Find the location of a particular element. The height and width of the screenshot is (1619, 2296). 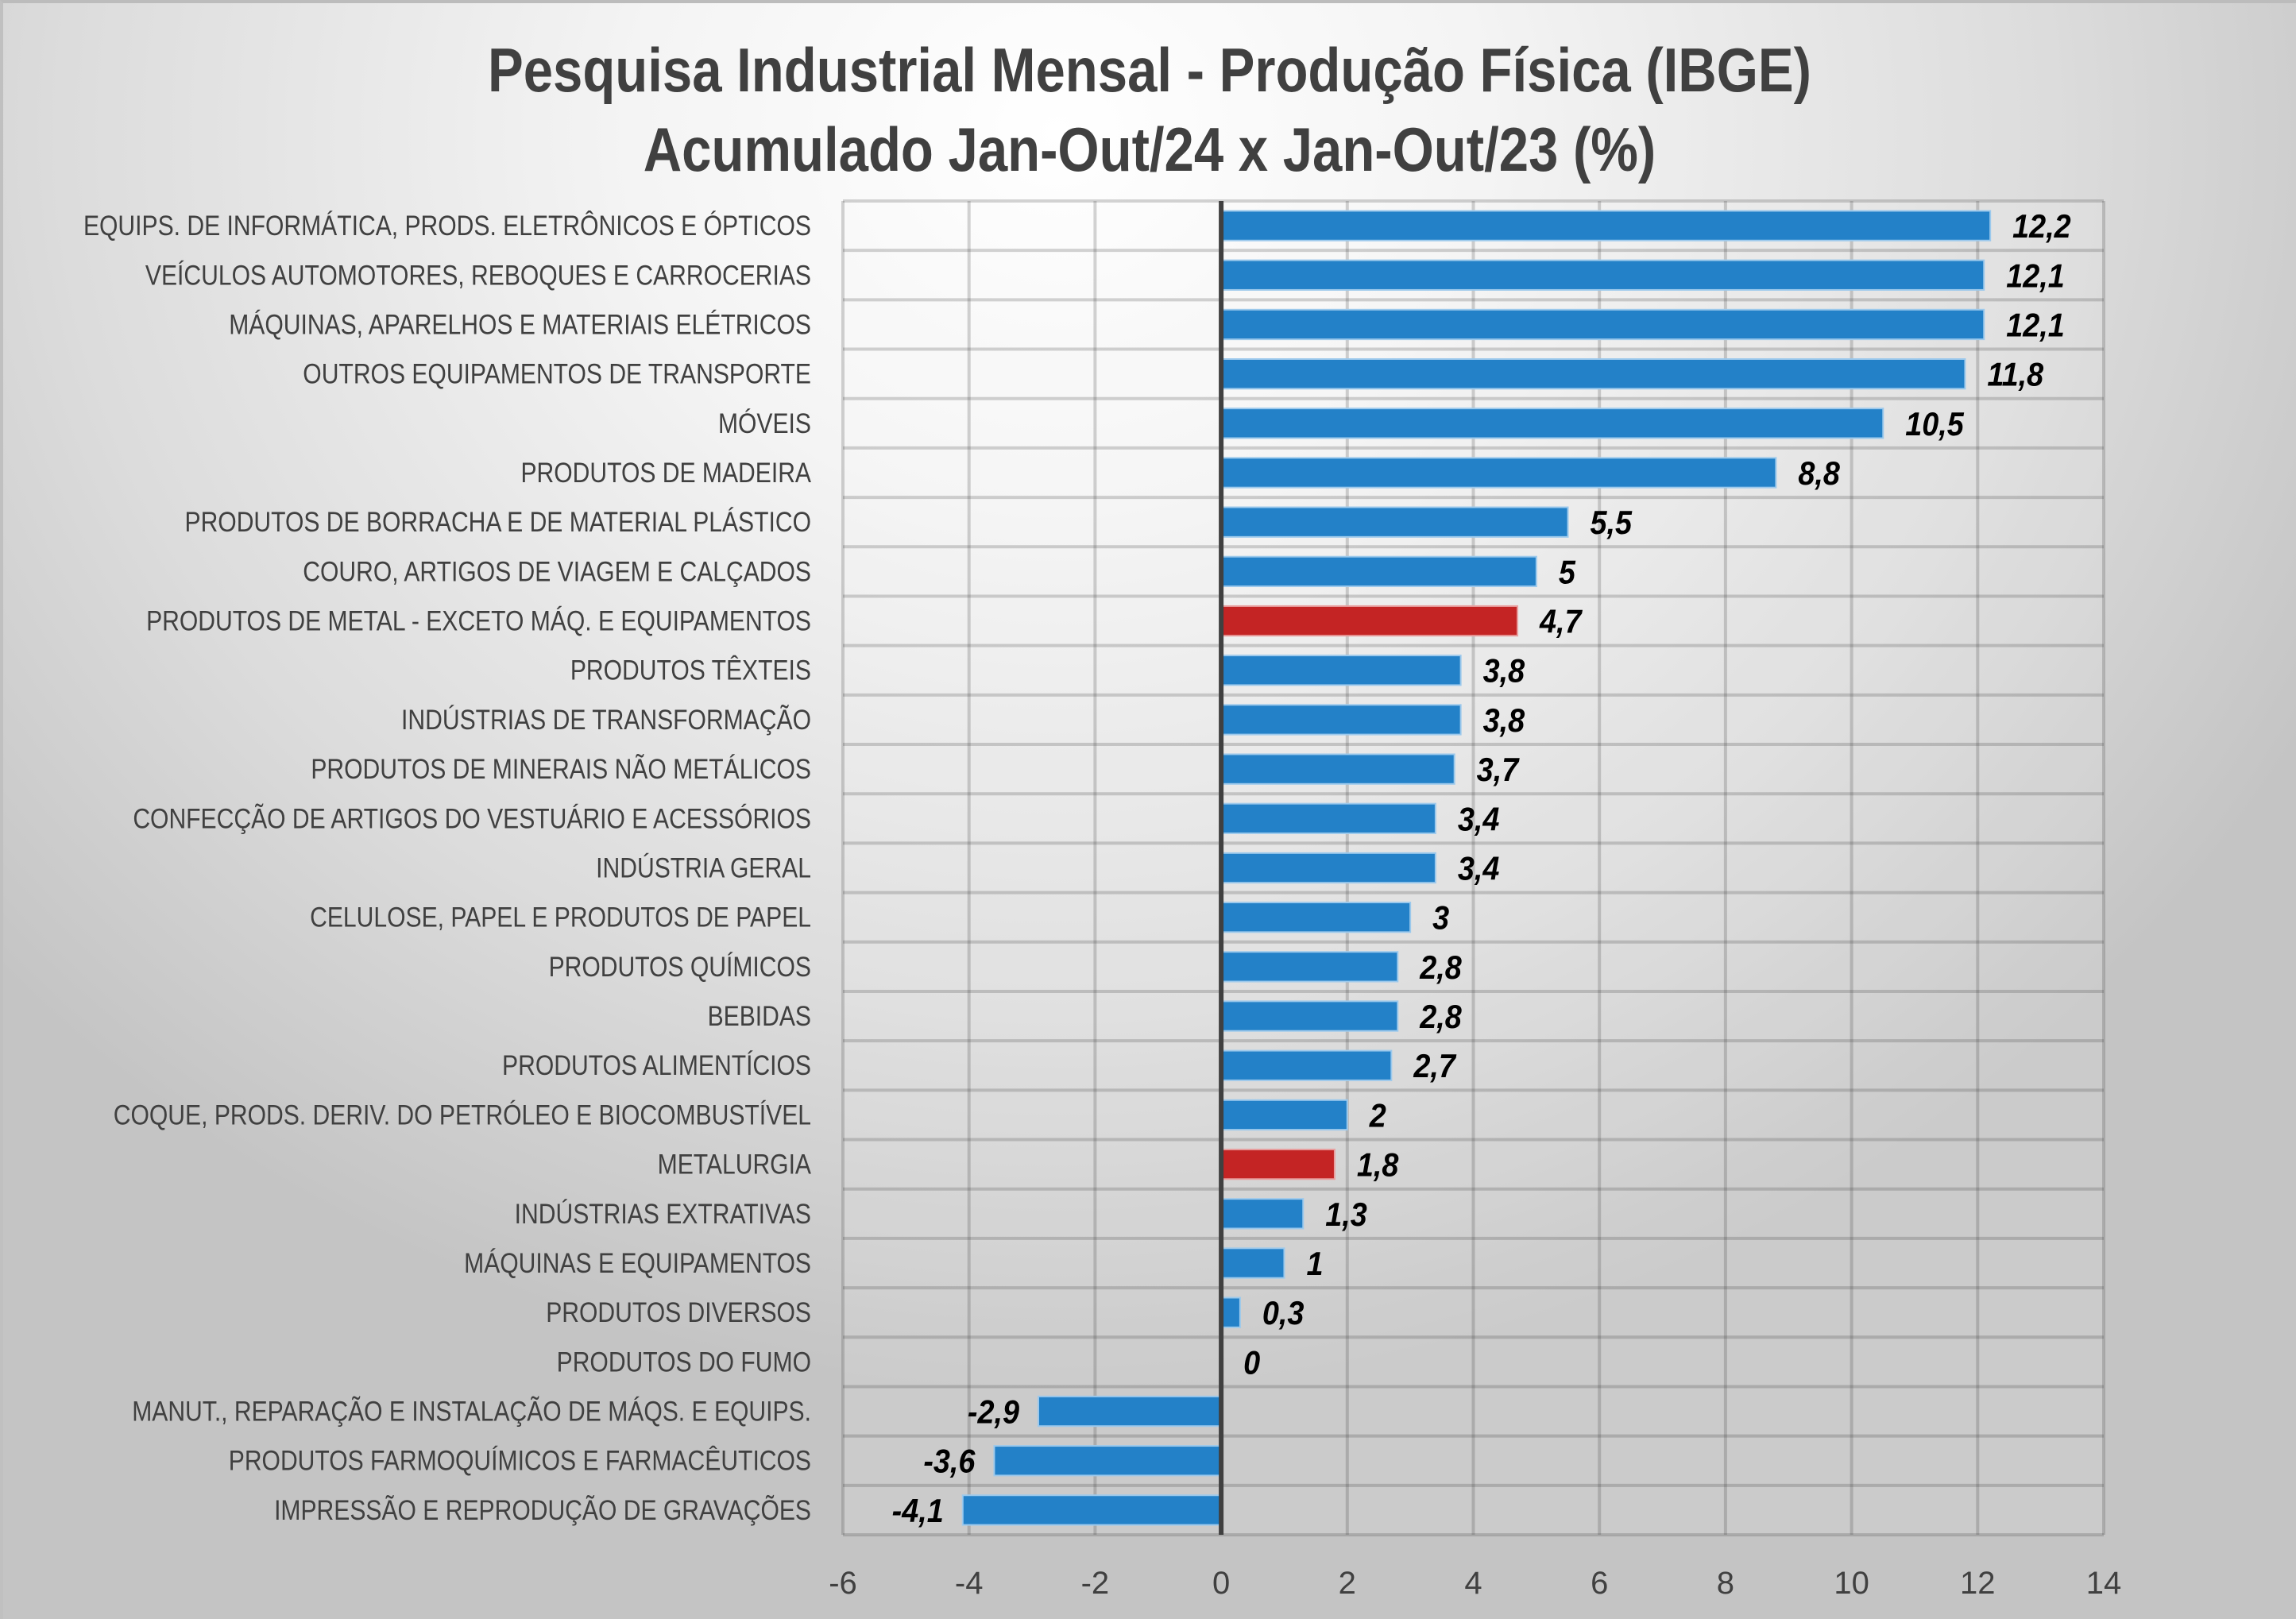

data-label: 5 is located at coordinates (1567, 572).